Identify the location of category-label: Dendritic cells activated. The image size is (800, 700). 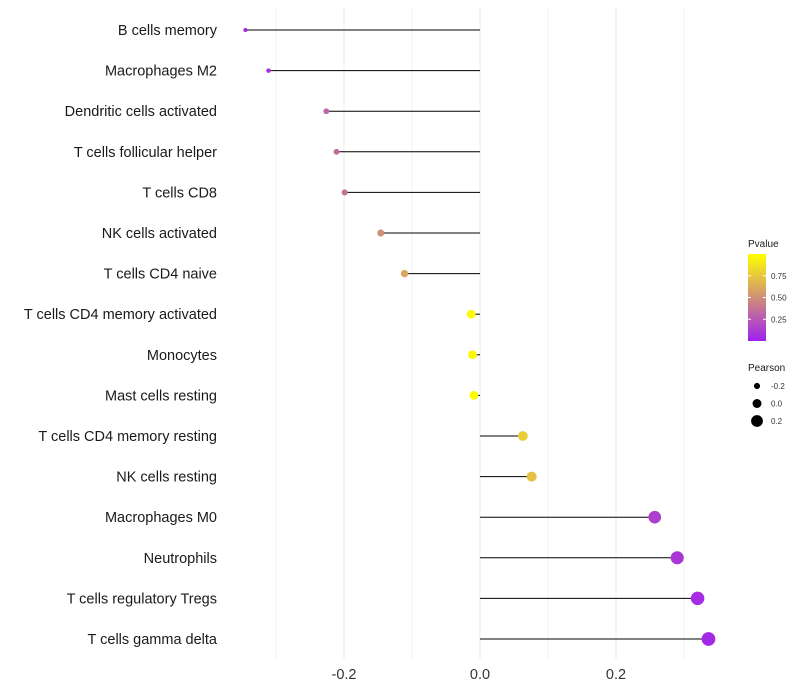
(141, 112).